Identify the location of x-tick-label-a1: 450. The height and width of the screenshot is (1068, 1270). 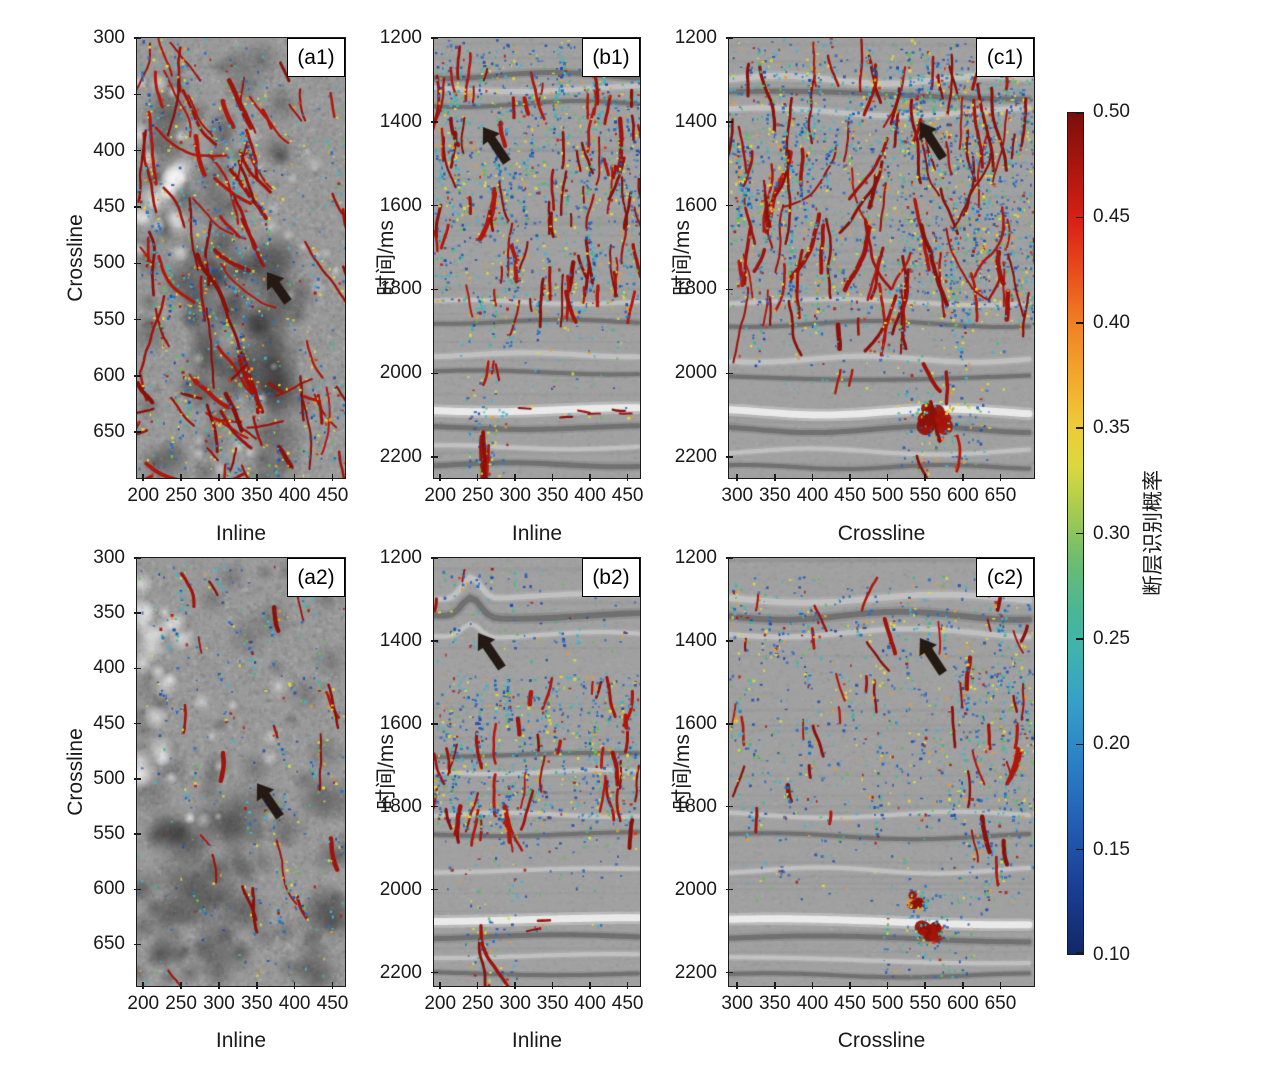
(332, 495).